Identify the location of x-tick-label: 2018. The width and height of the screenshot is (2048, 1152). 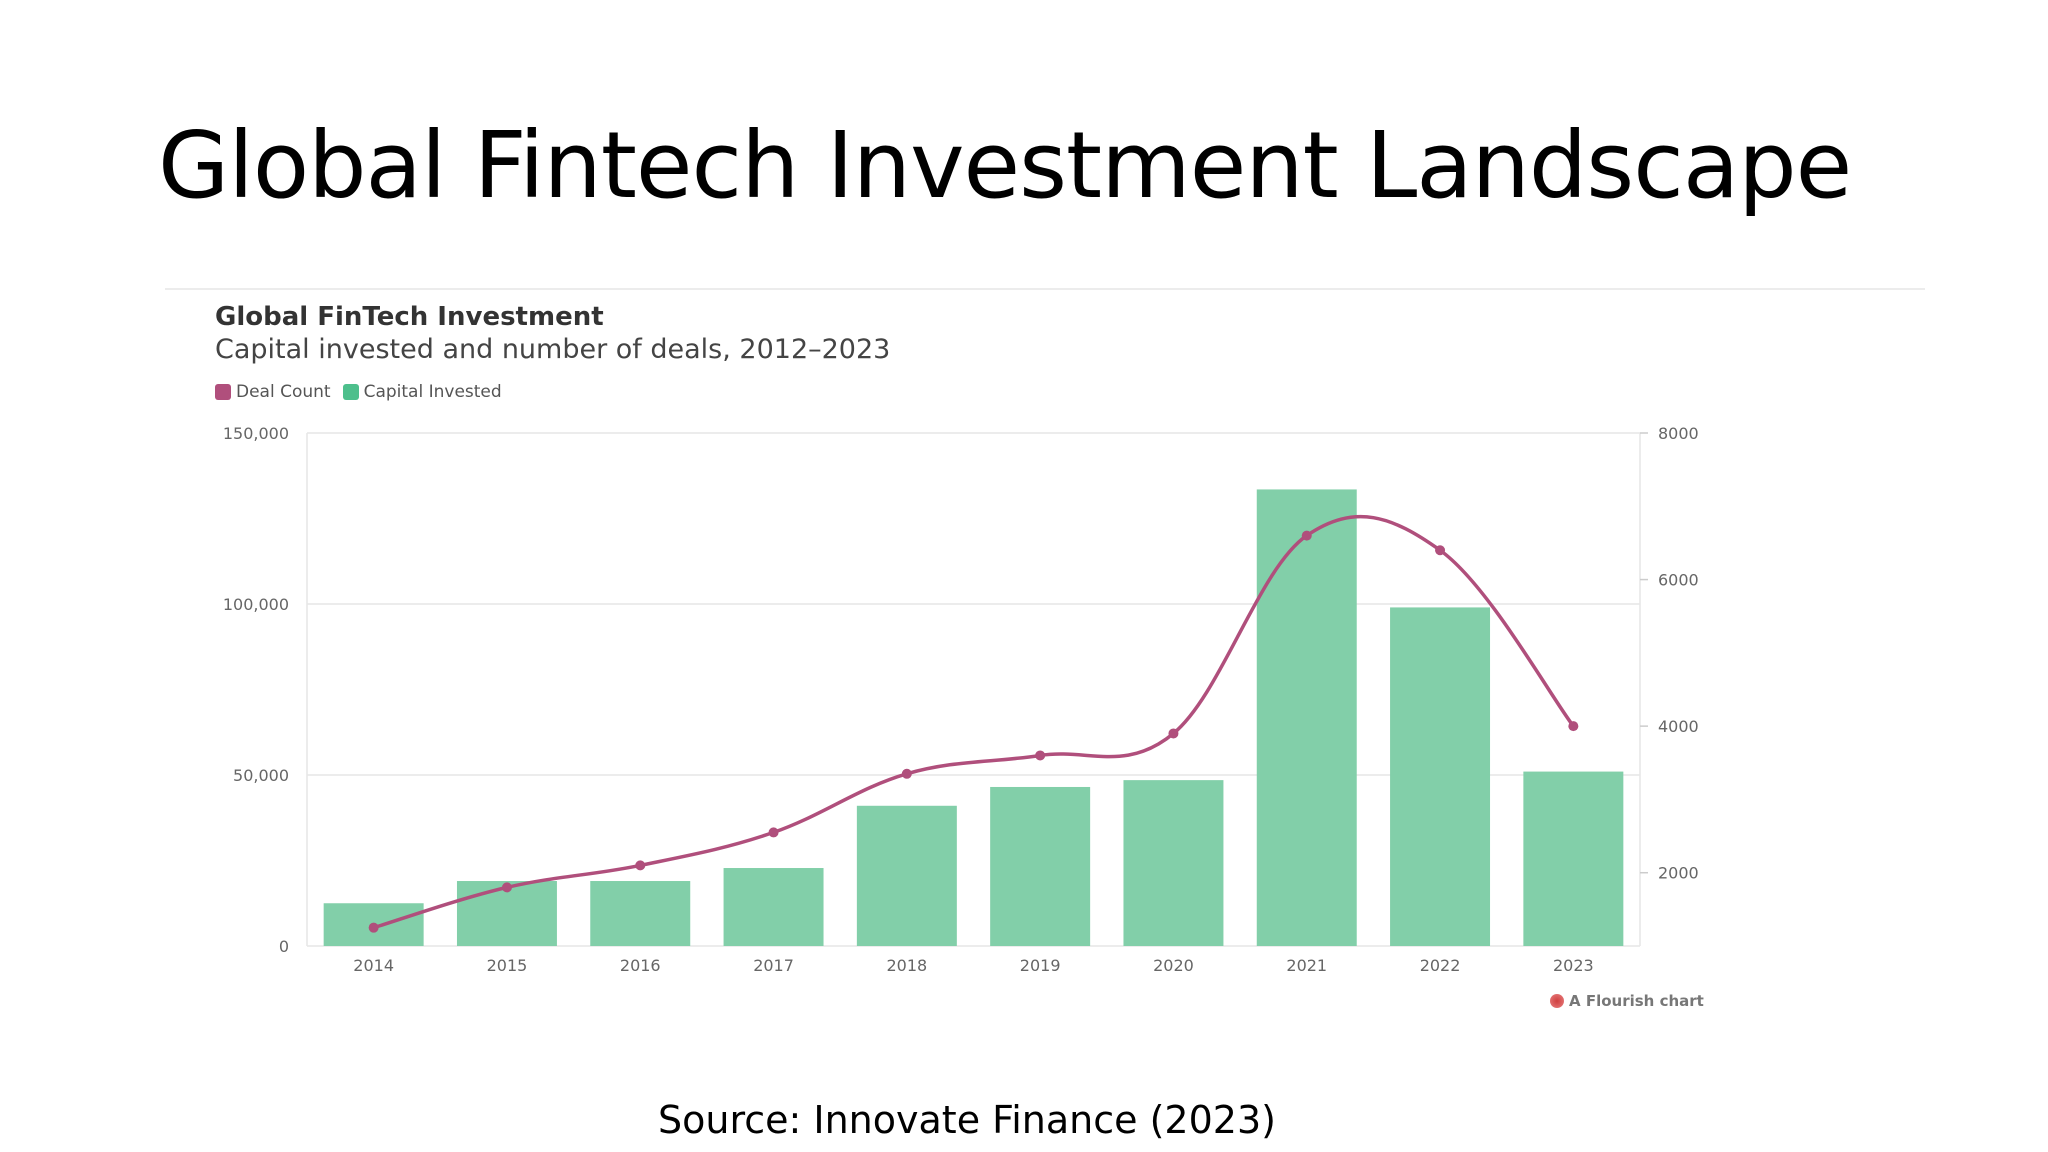
(906, 965).